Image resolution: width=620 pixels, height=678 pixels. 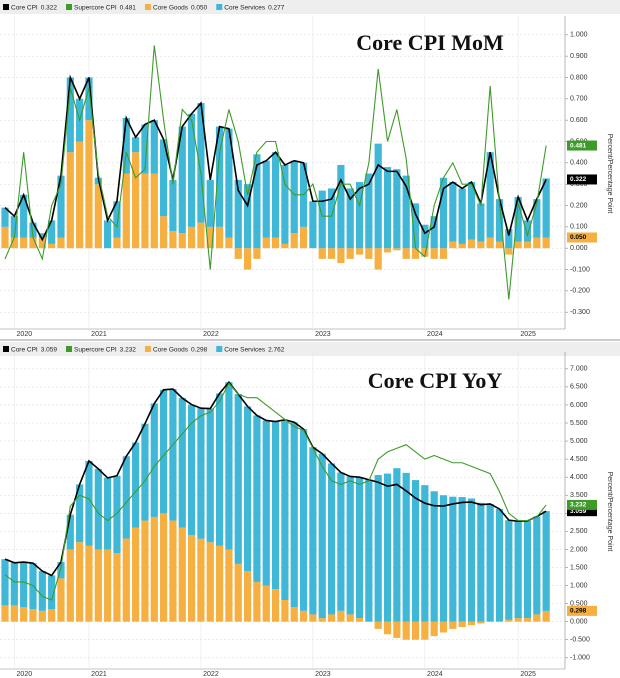 What do you see at coordinates (578, 611) in the screenshot?
I see `value-flag-label: 0.298` at bounding box center [578, 611].